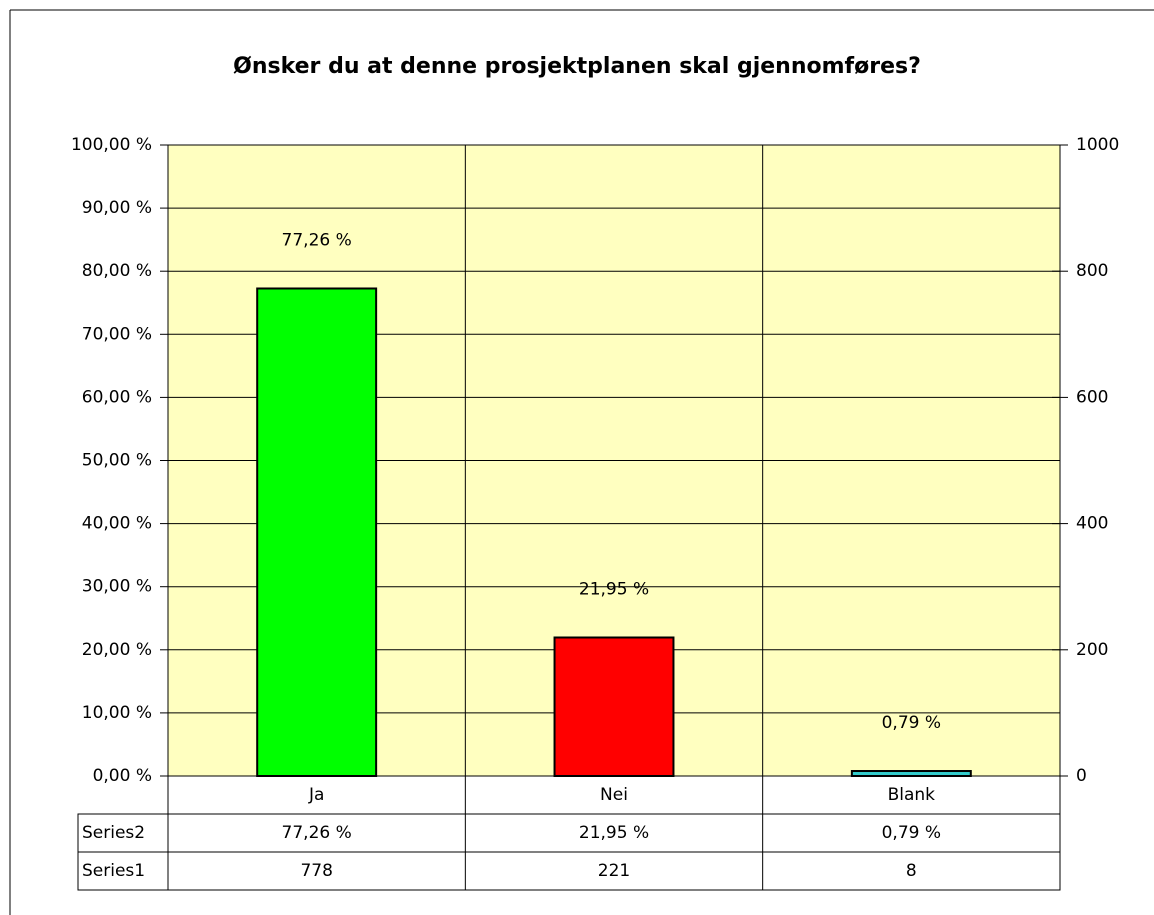  Describe the element at coordinates (117, 524) in the screenshot. I see `y-tick-label: 40,00 %` at that location.